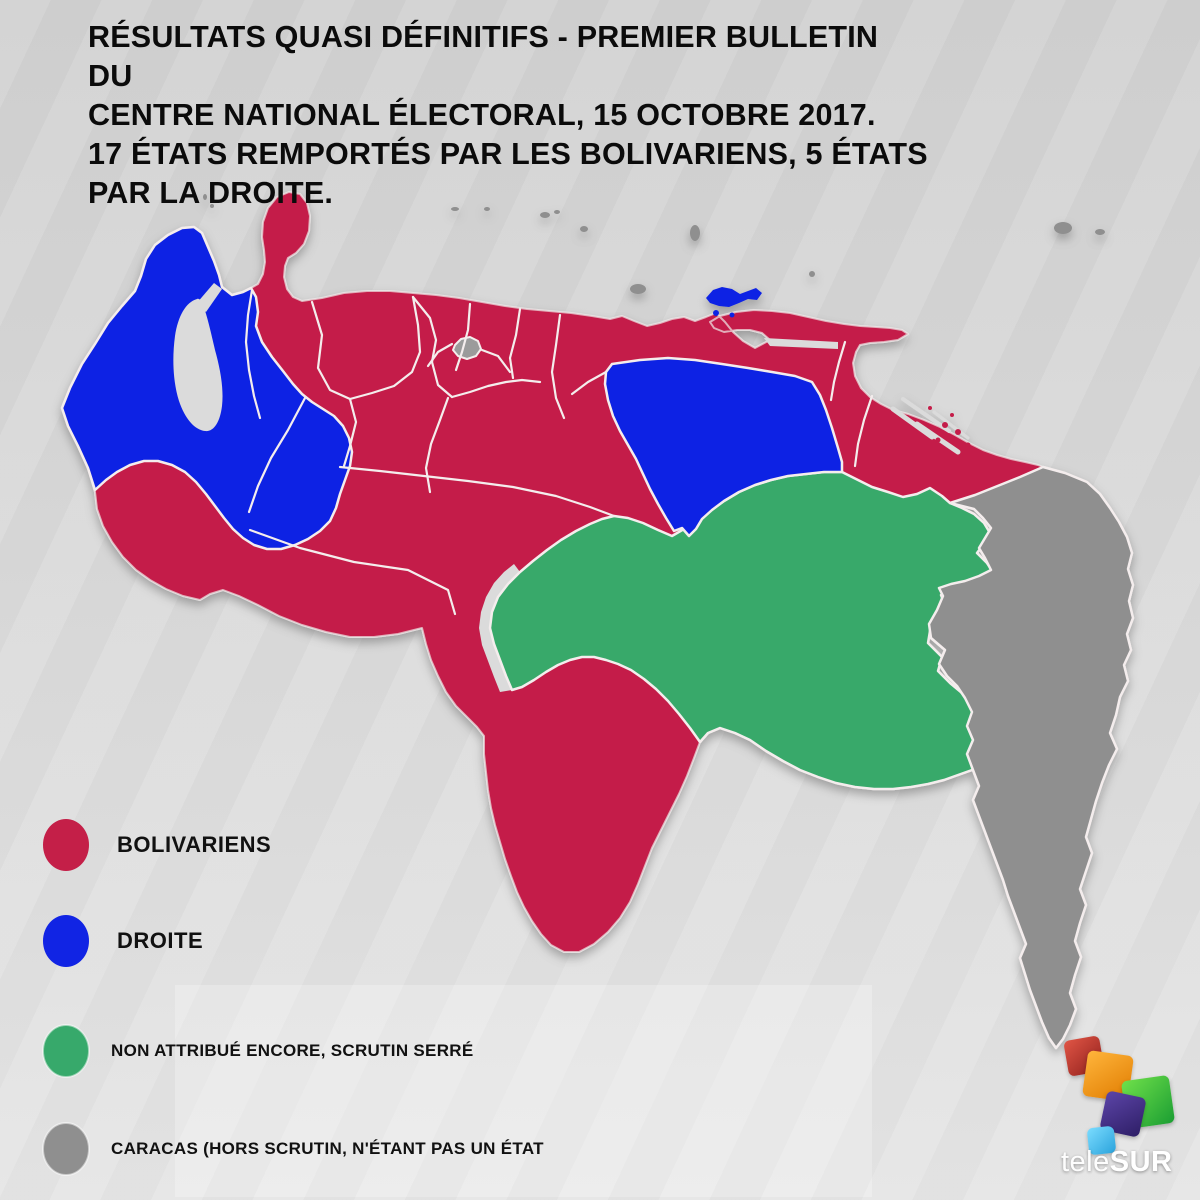  I want to click on map-islands-coche-cubagua, so click(724, 314).